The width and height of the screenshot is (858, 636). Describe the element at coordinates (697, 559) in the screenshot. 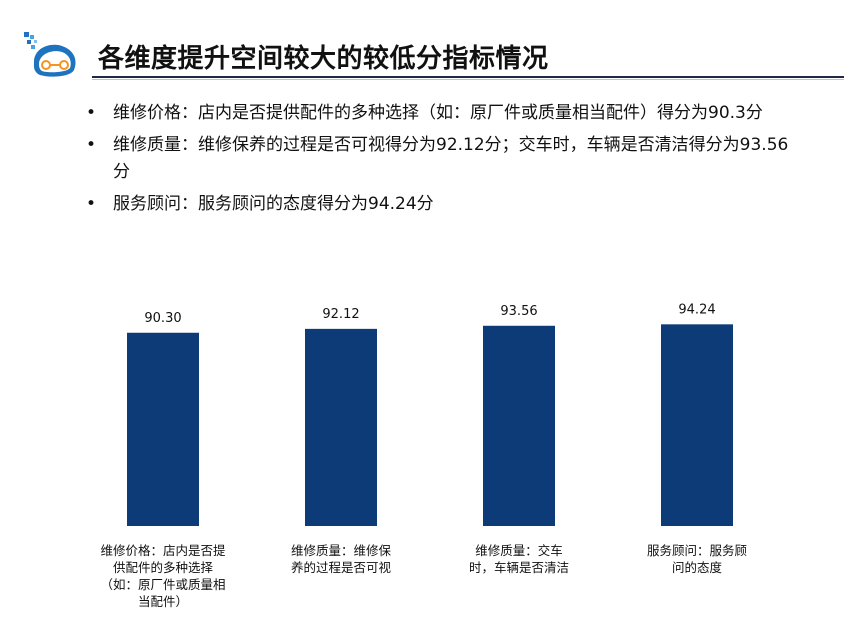

I see `category-label-4: 服务顾问：服务顾问的态度` at that location.